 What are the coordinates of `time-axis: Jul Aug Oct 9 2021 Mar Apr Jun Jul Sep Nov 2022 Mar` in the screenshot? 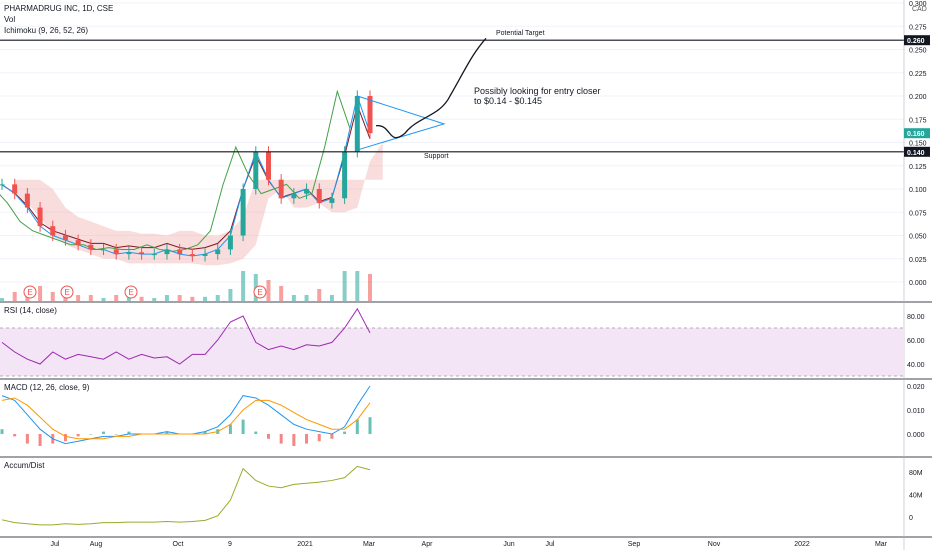 It's located at (469, 544).